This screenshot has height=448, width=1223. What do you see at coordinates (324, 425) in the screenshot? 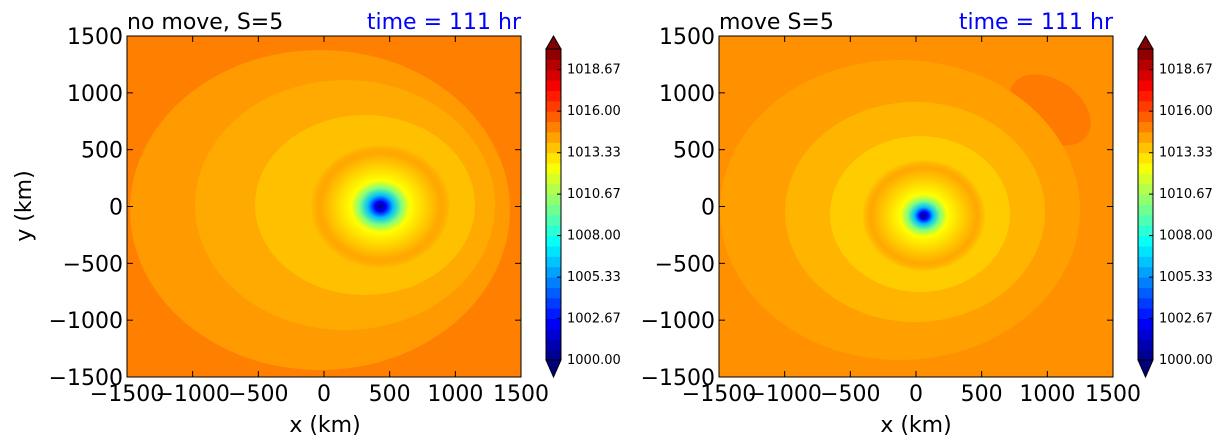
I see `xlabel-left: x (km)` at bounding box center [324, 425].